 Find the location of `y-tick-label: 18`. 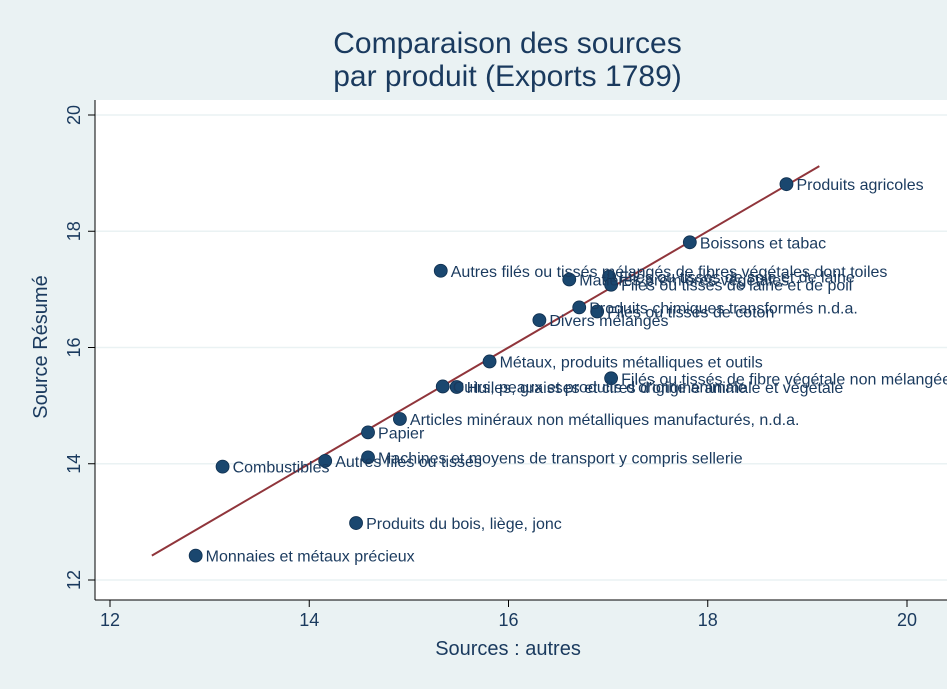

y-tick-label: 18 is located at coordinates (74, 231).